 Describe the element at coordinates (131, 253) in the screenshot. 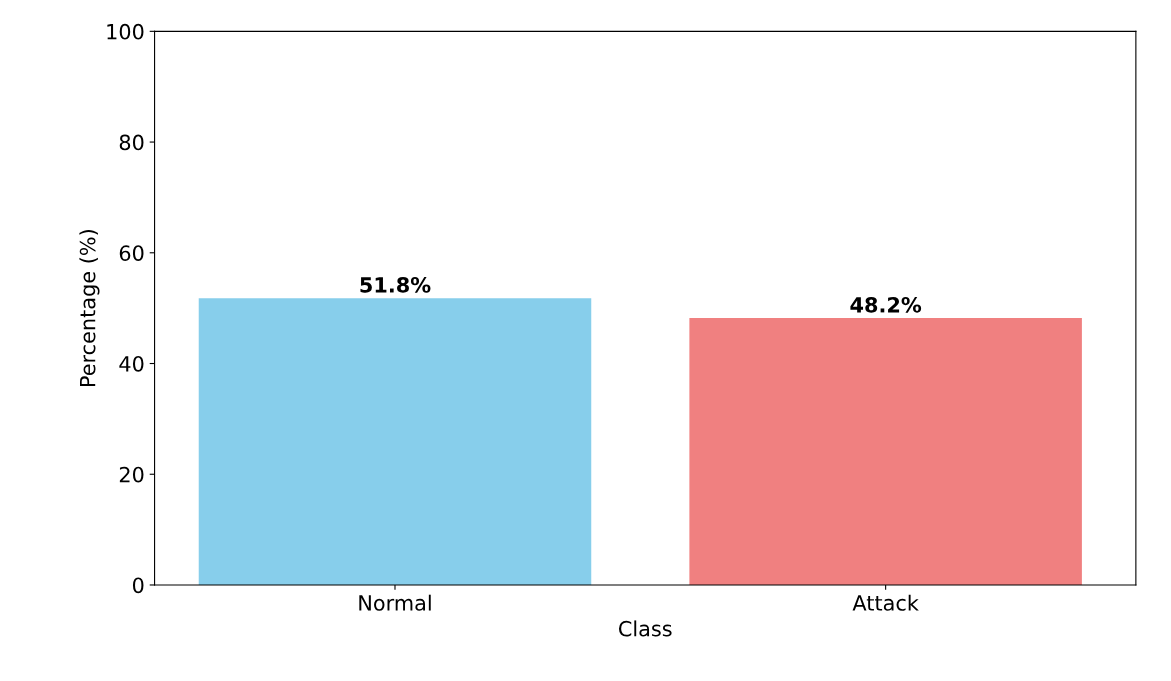

I see `y-tick-label: 60` at that location.